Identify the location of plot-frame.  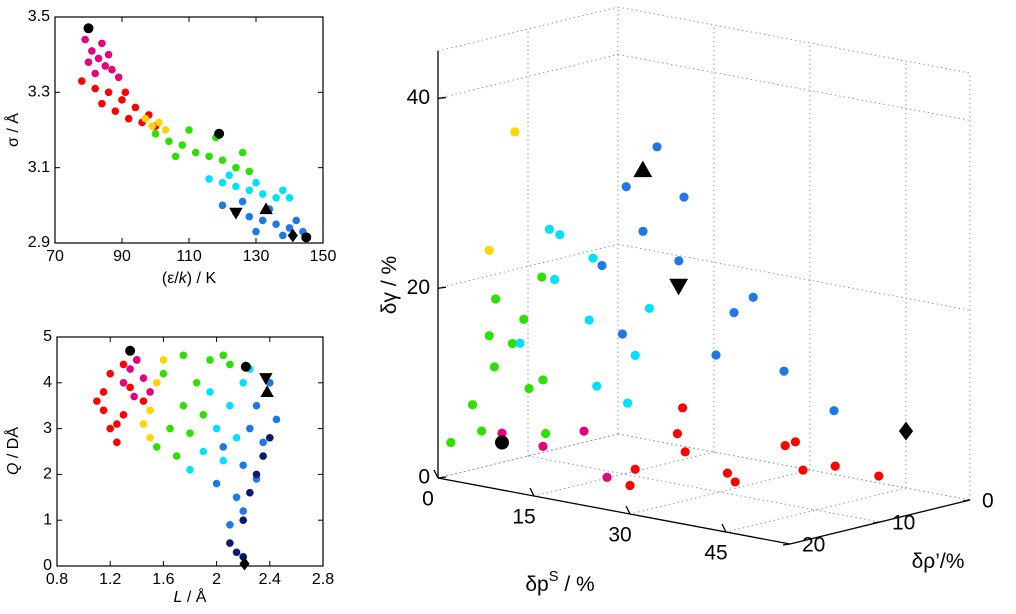
(190, 451).